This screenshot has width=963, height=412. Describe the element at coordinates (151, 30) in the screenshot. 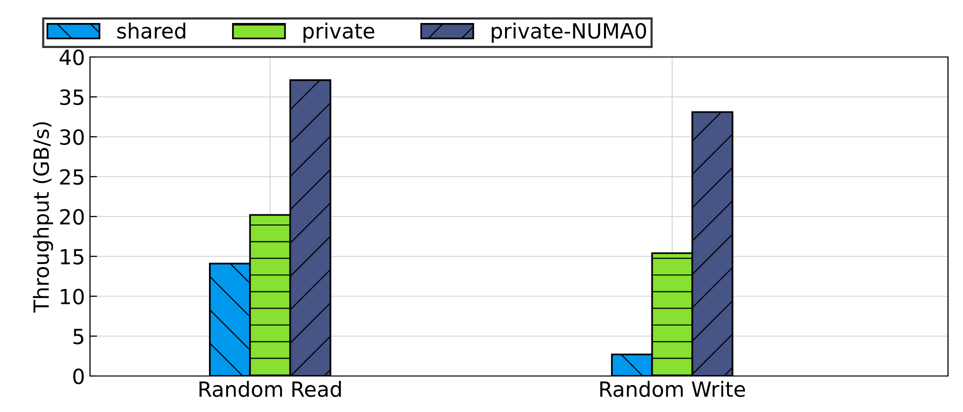

I see `legend-label: shared` at that location.